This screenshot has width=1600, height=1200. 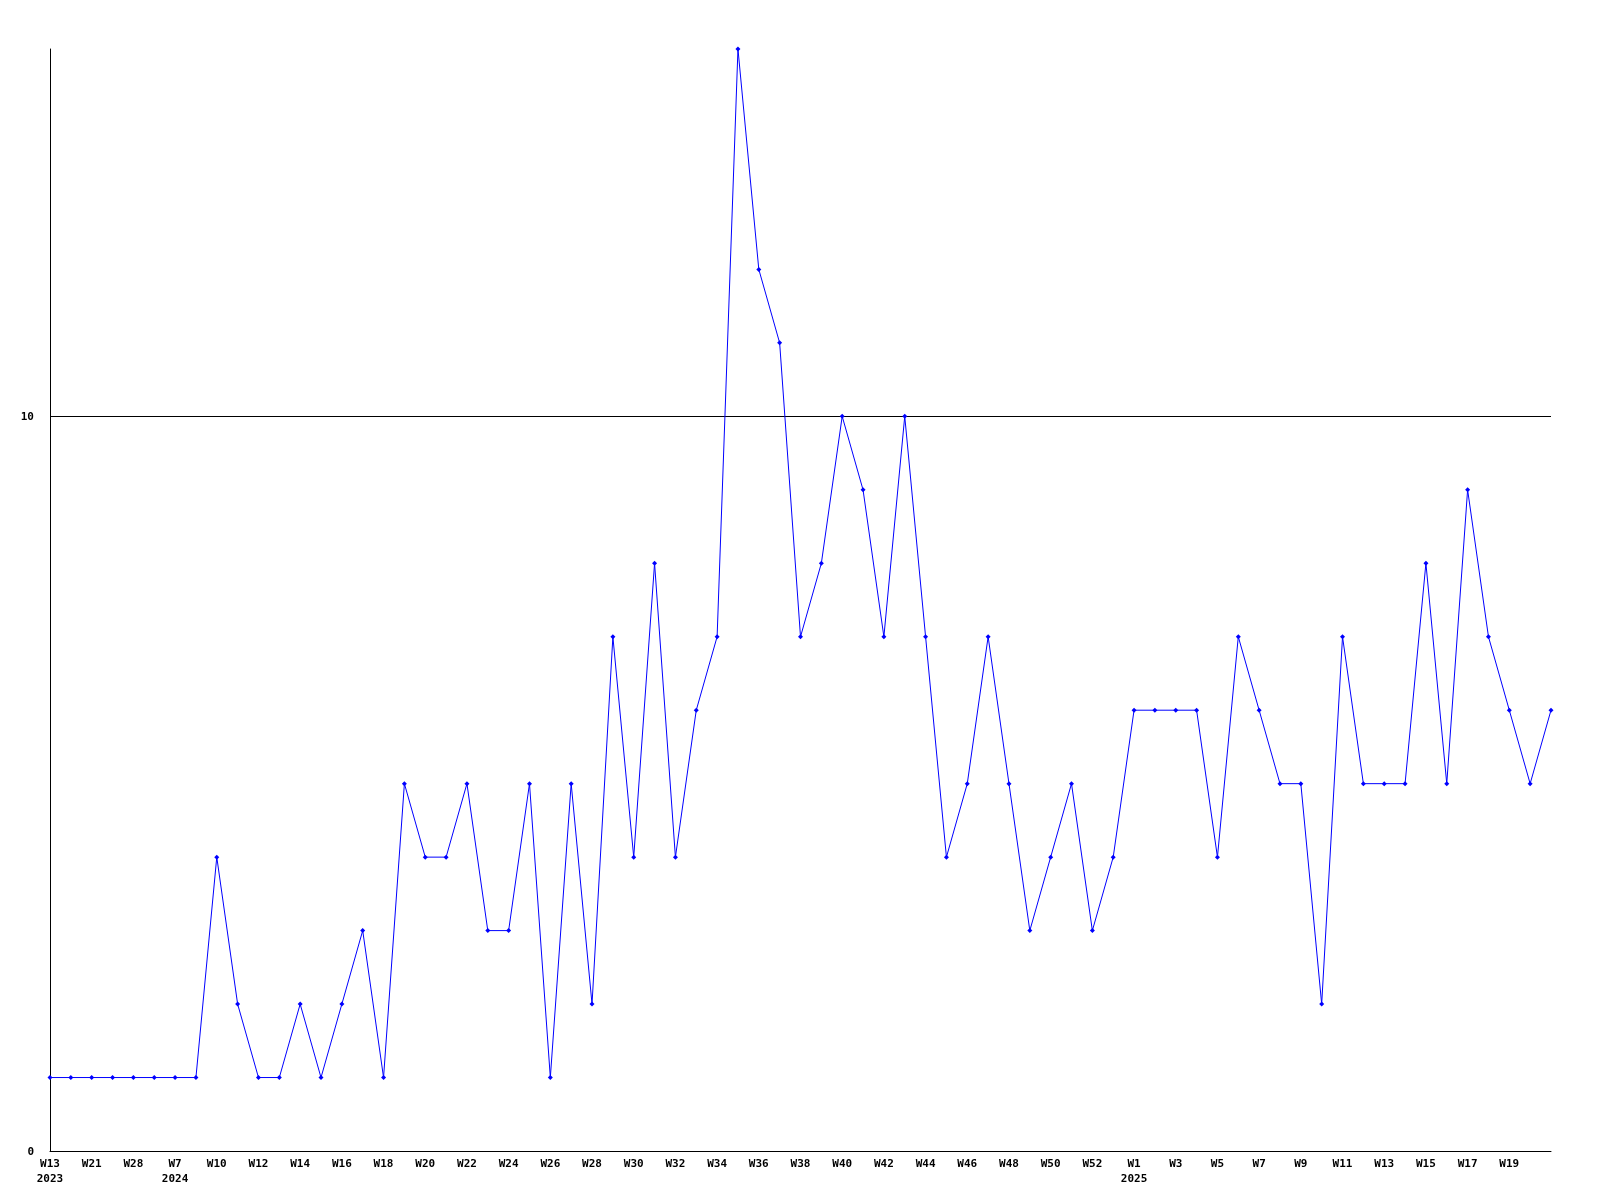 I want to click on x-tick-label: W24, so click(x=508, y=1163).